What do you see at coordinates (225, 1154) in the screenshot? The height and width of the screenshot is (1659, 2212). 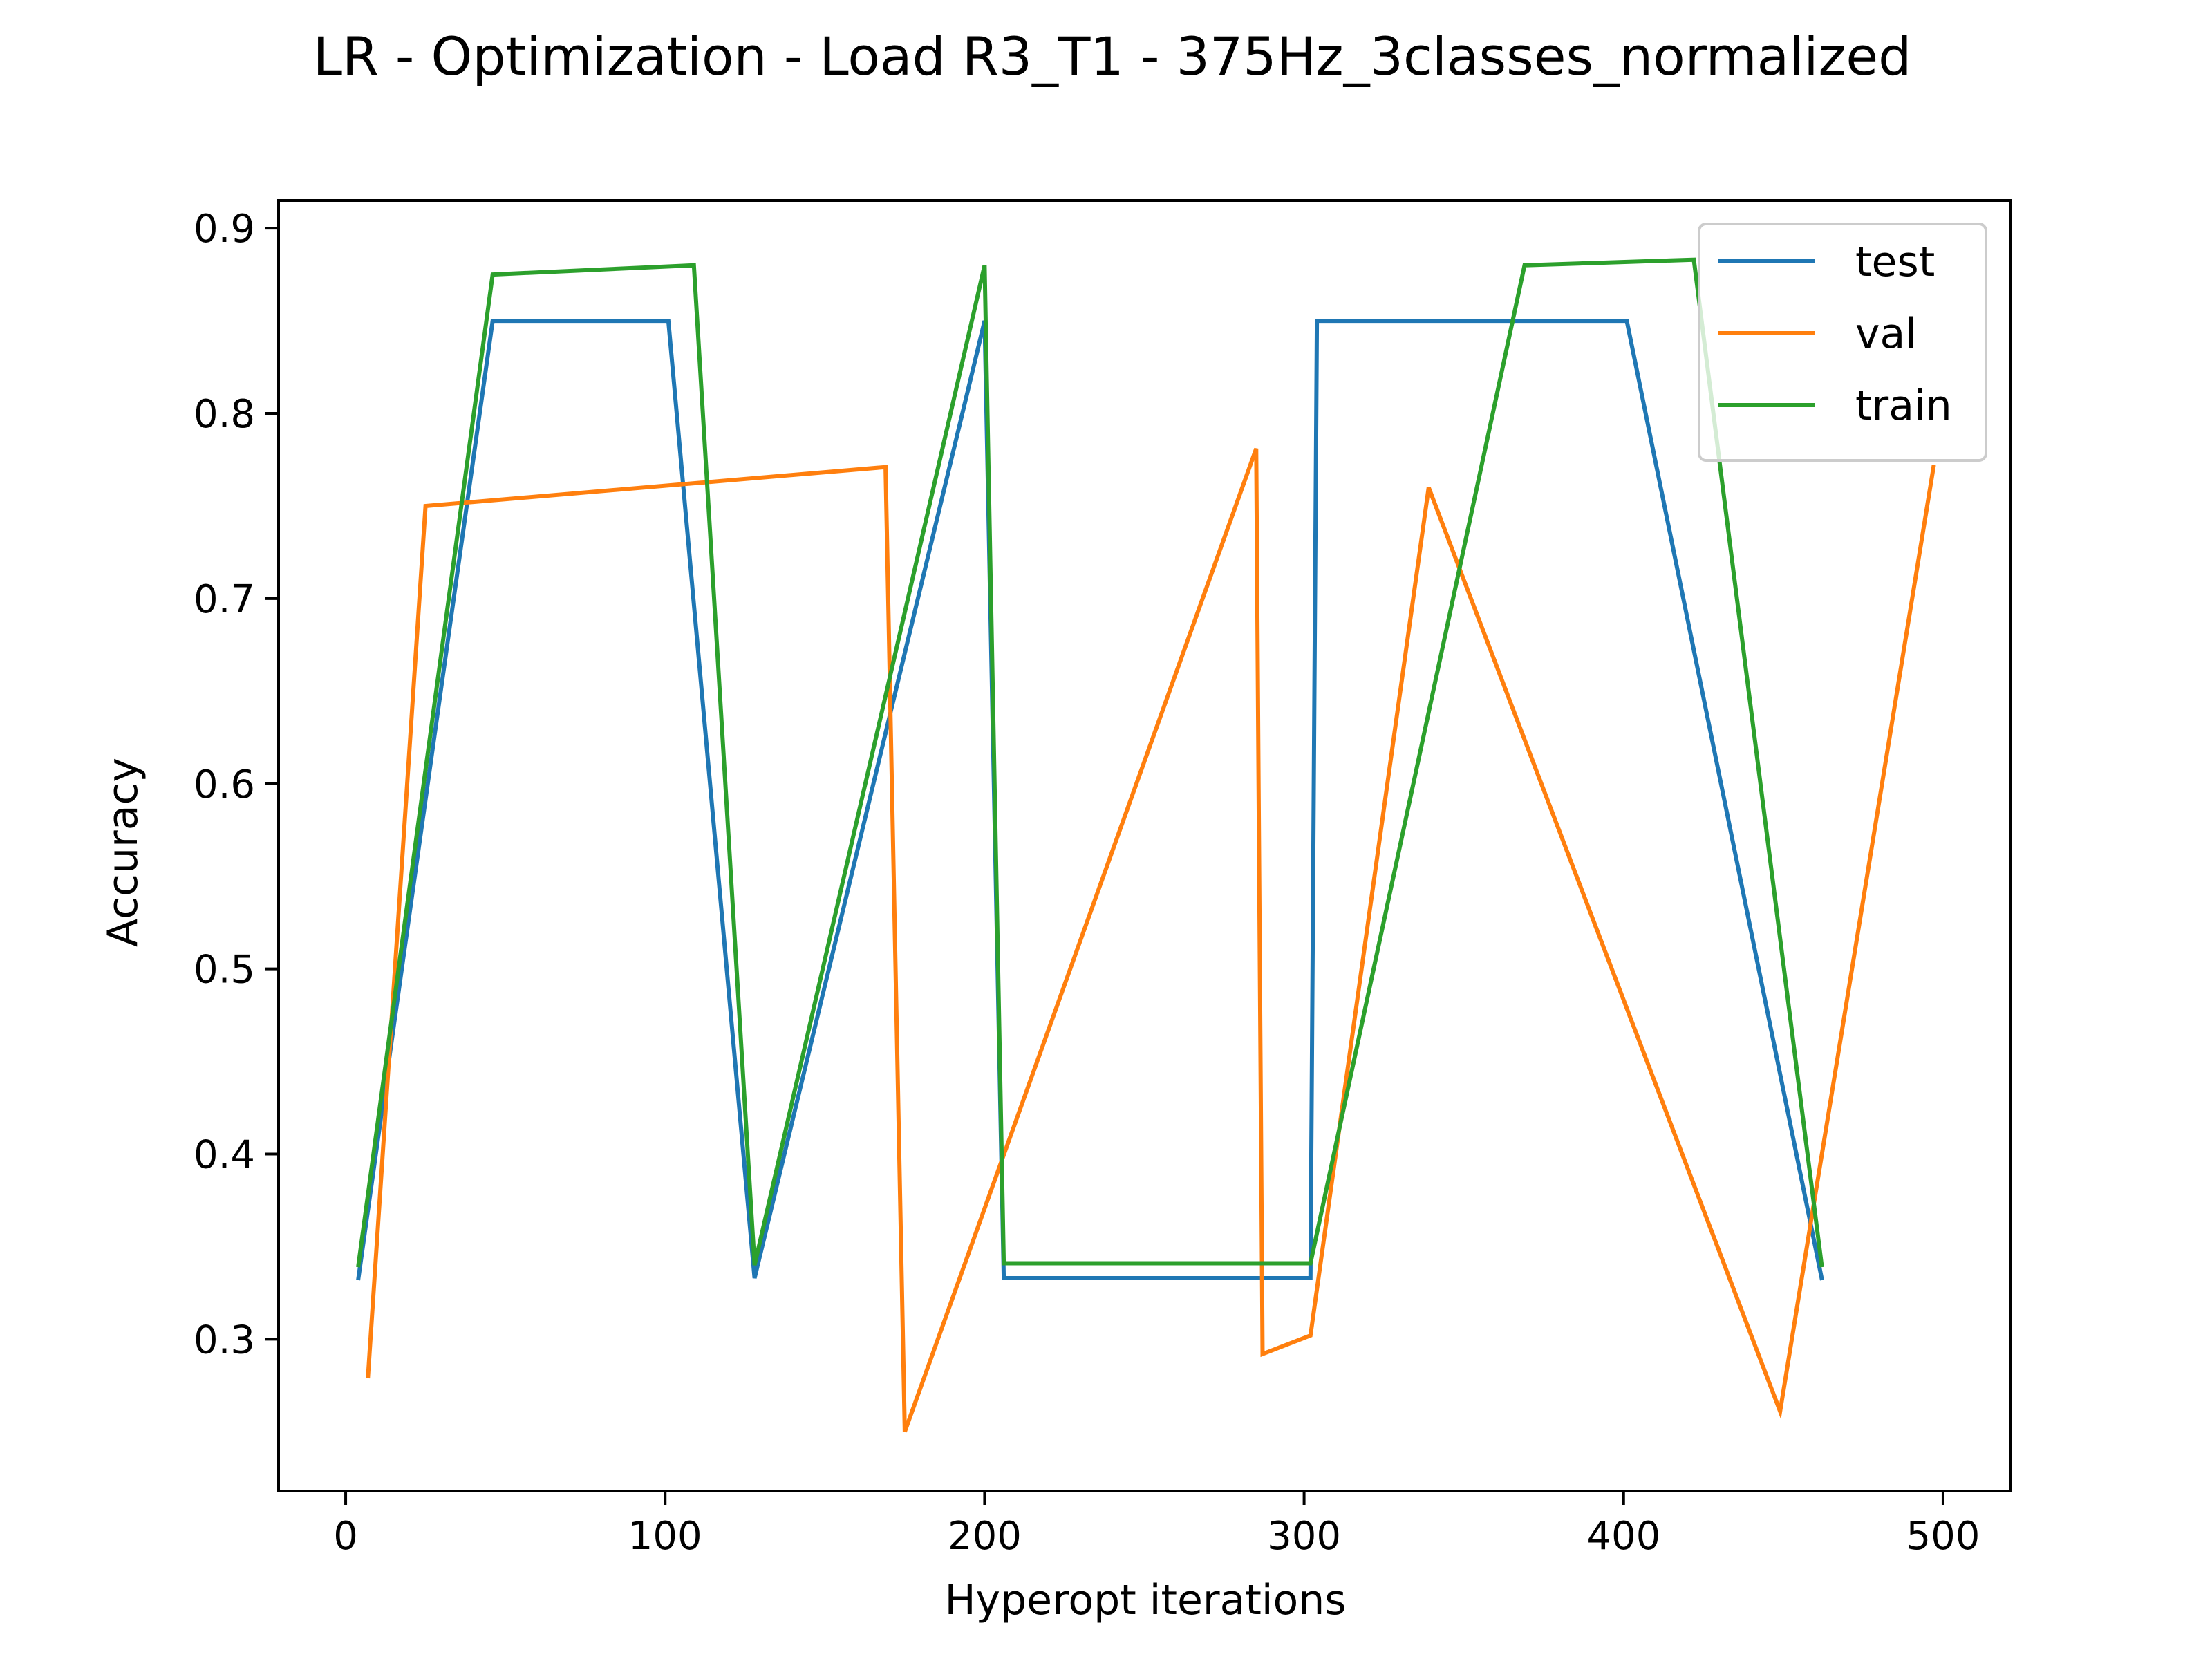 I see `y-tick-label: 0.4` at bounding box center [225, 1154].